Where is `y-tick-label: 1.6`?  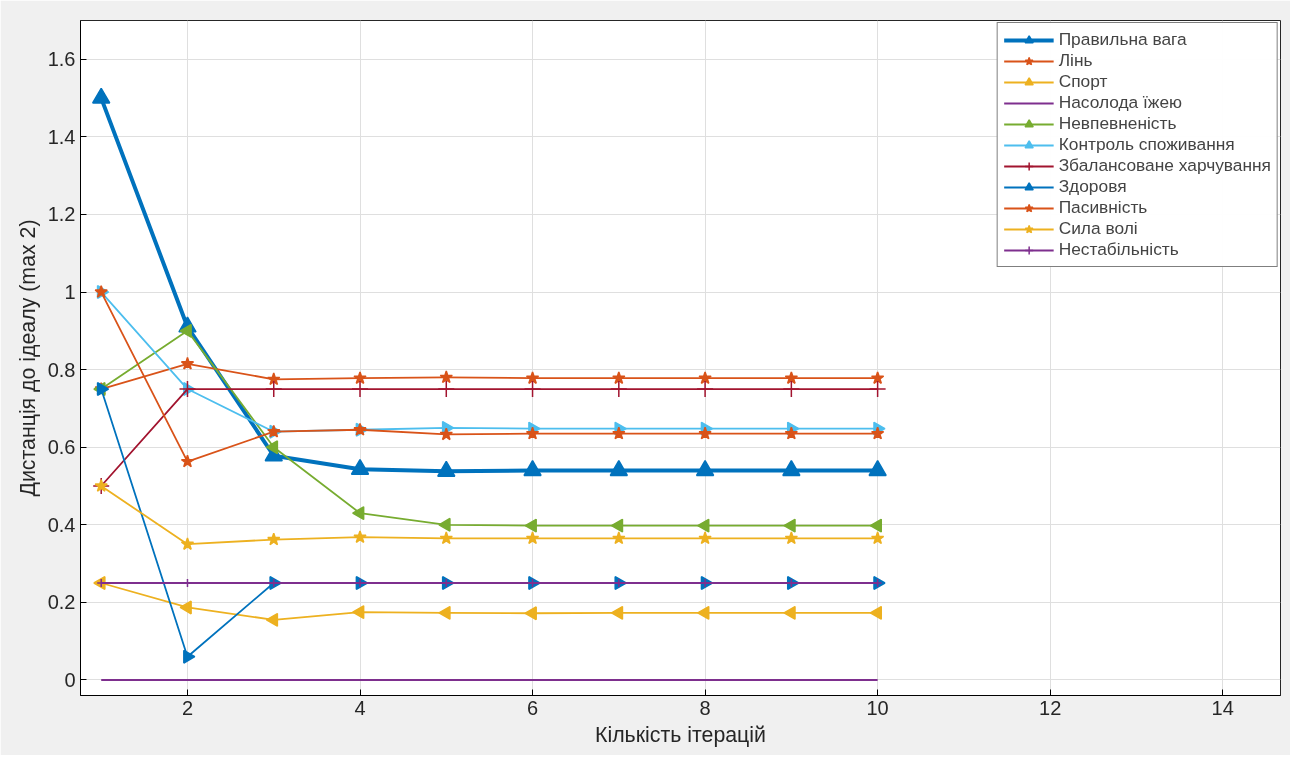
y-tick-label: 1.6 is located at coordinates (61, 59).